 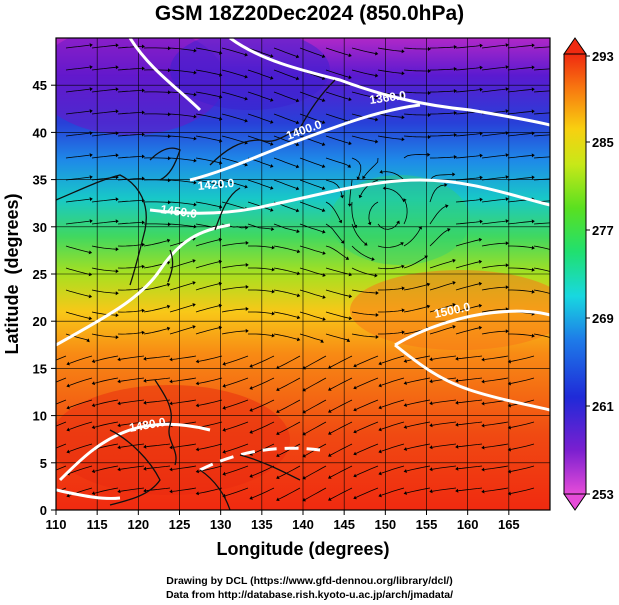 What do you see at coordinates (603, 494) in the screenshot?
I see `colorbar-tick-label: 253` at bounding box center [603, 494].